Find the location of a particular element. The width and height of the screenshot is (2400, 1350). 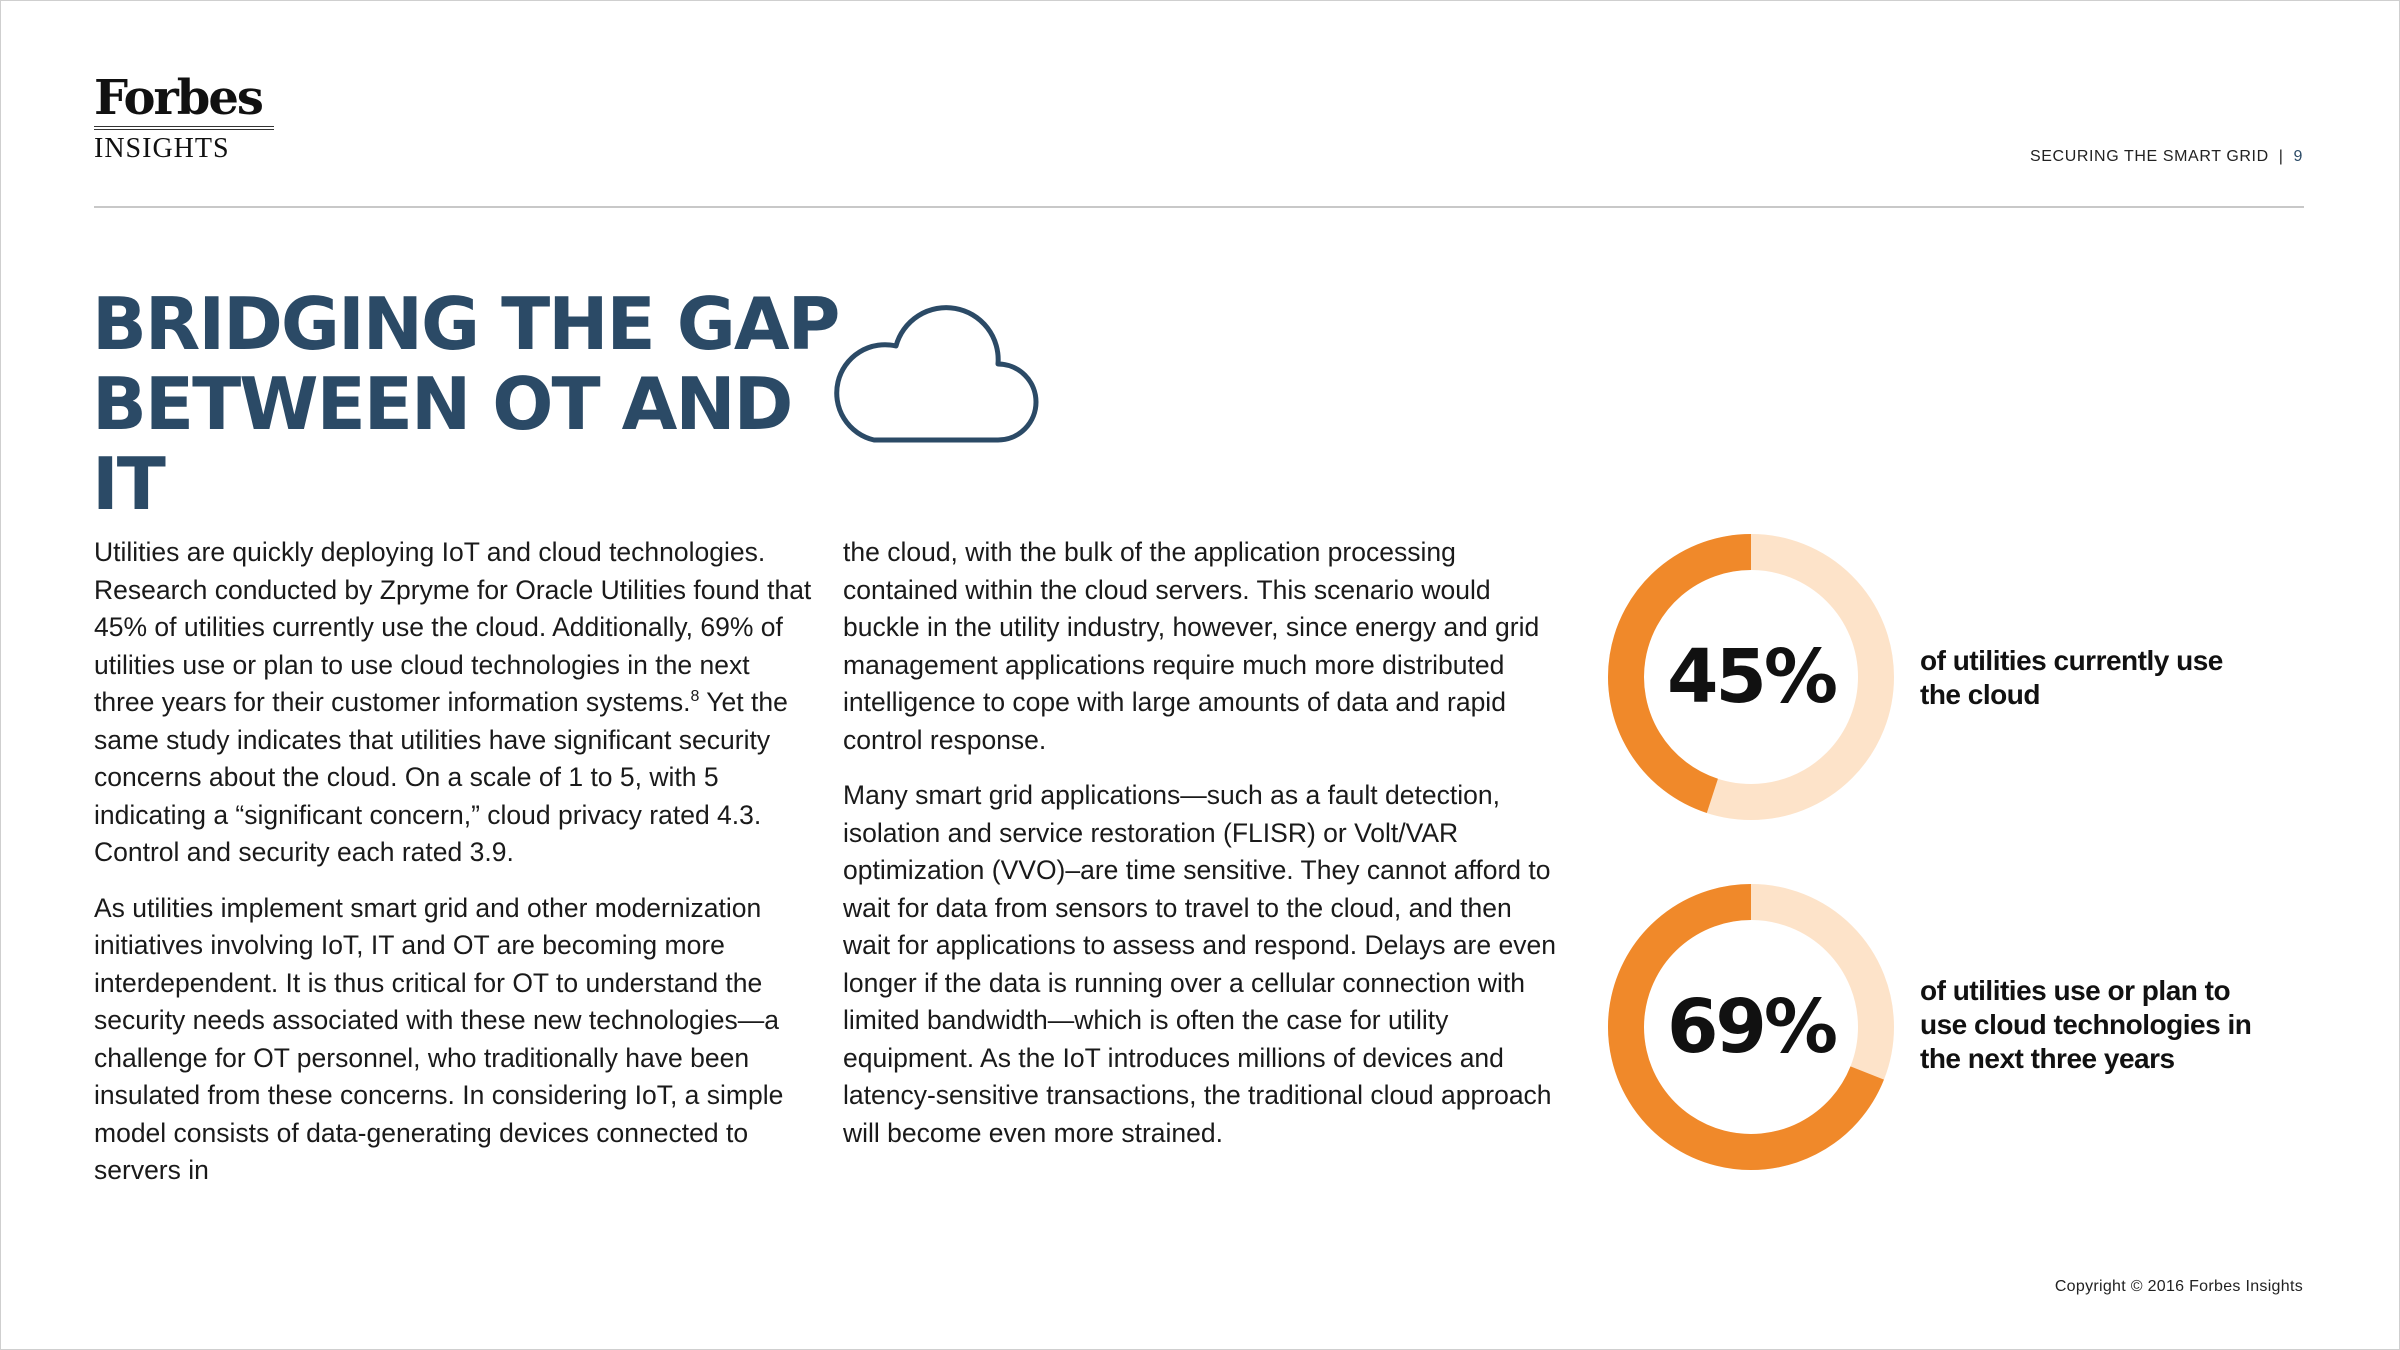

forbes-insights-logo: Forbes INSIGHTS is located at coordinates (184, 118).